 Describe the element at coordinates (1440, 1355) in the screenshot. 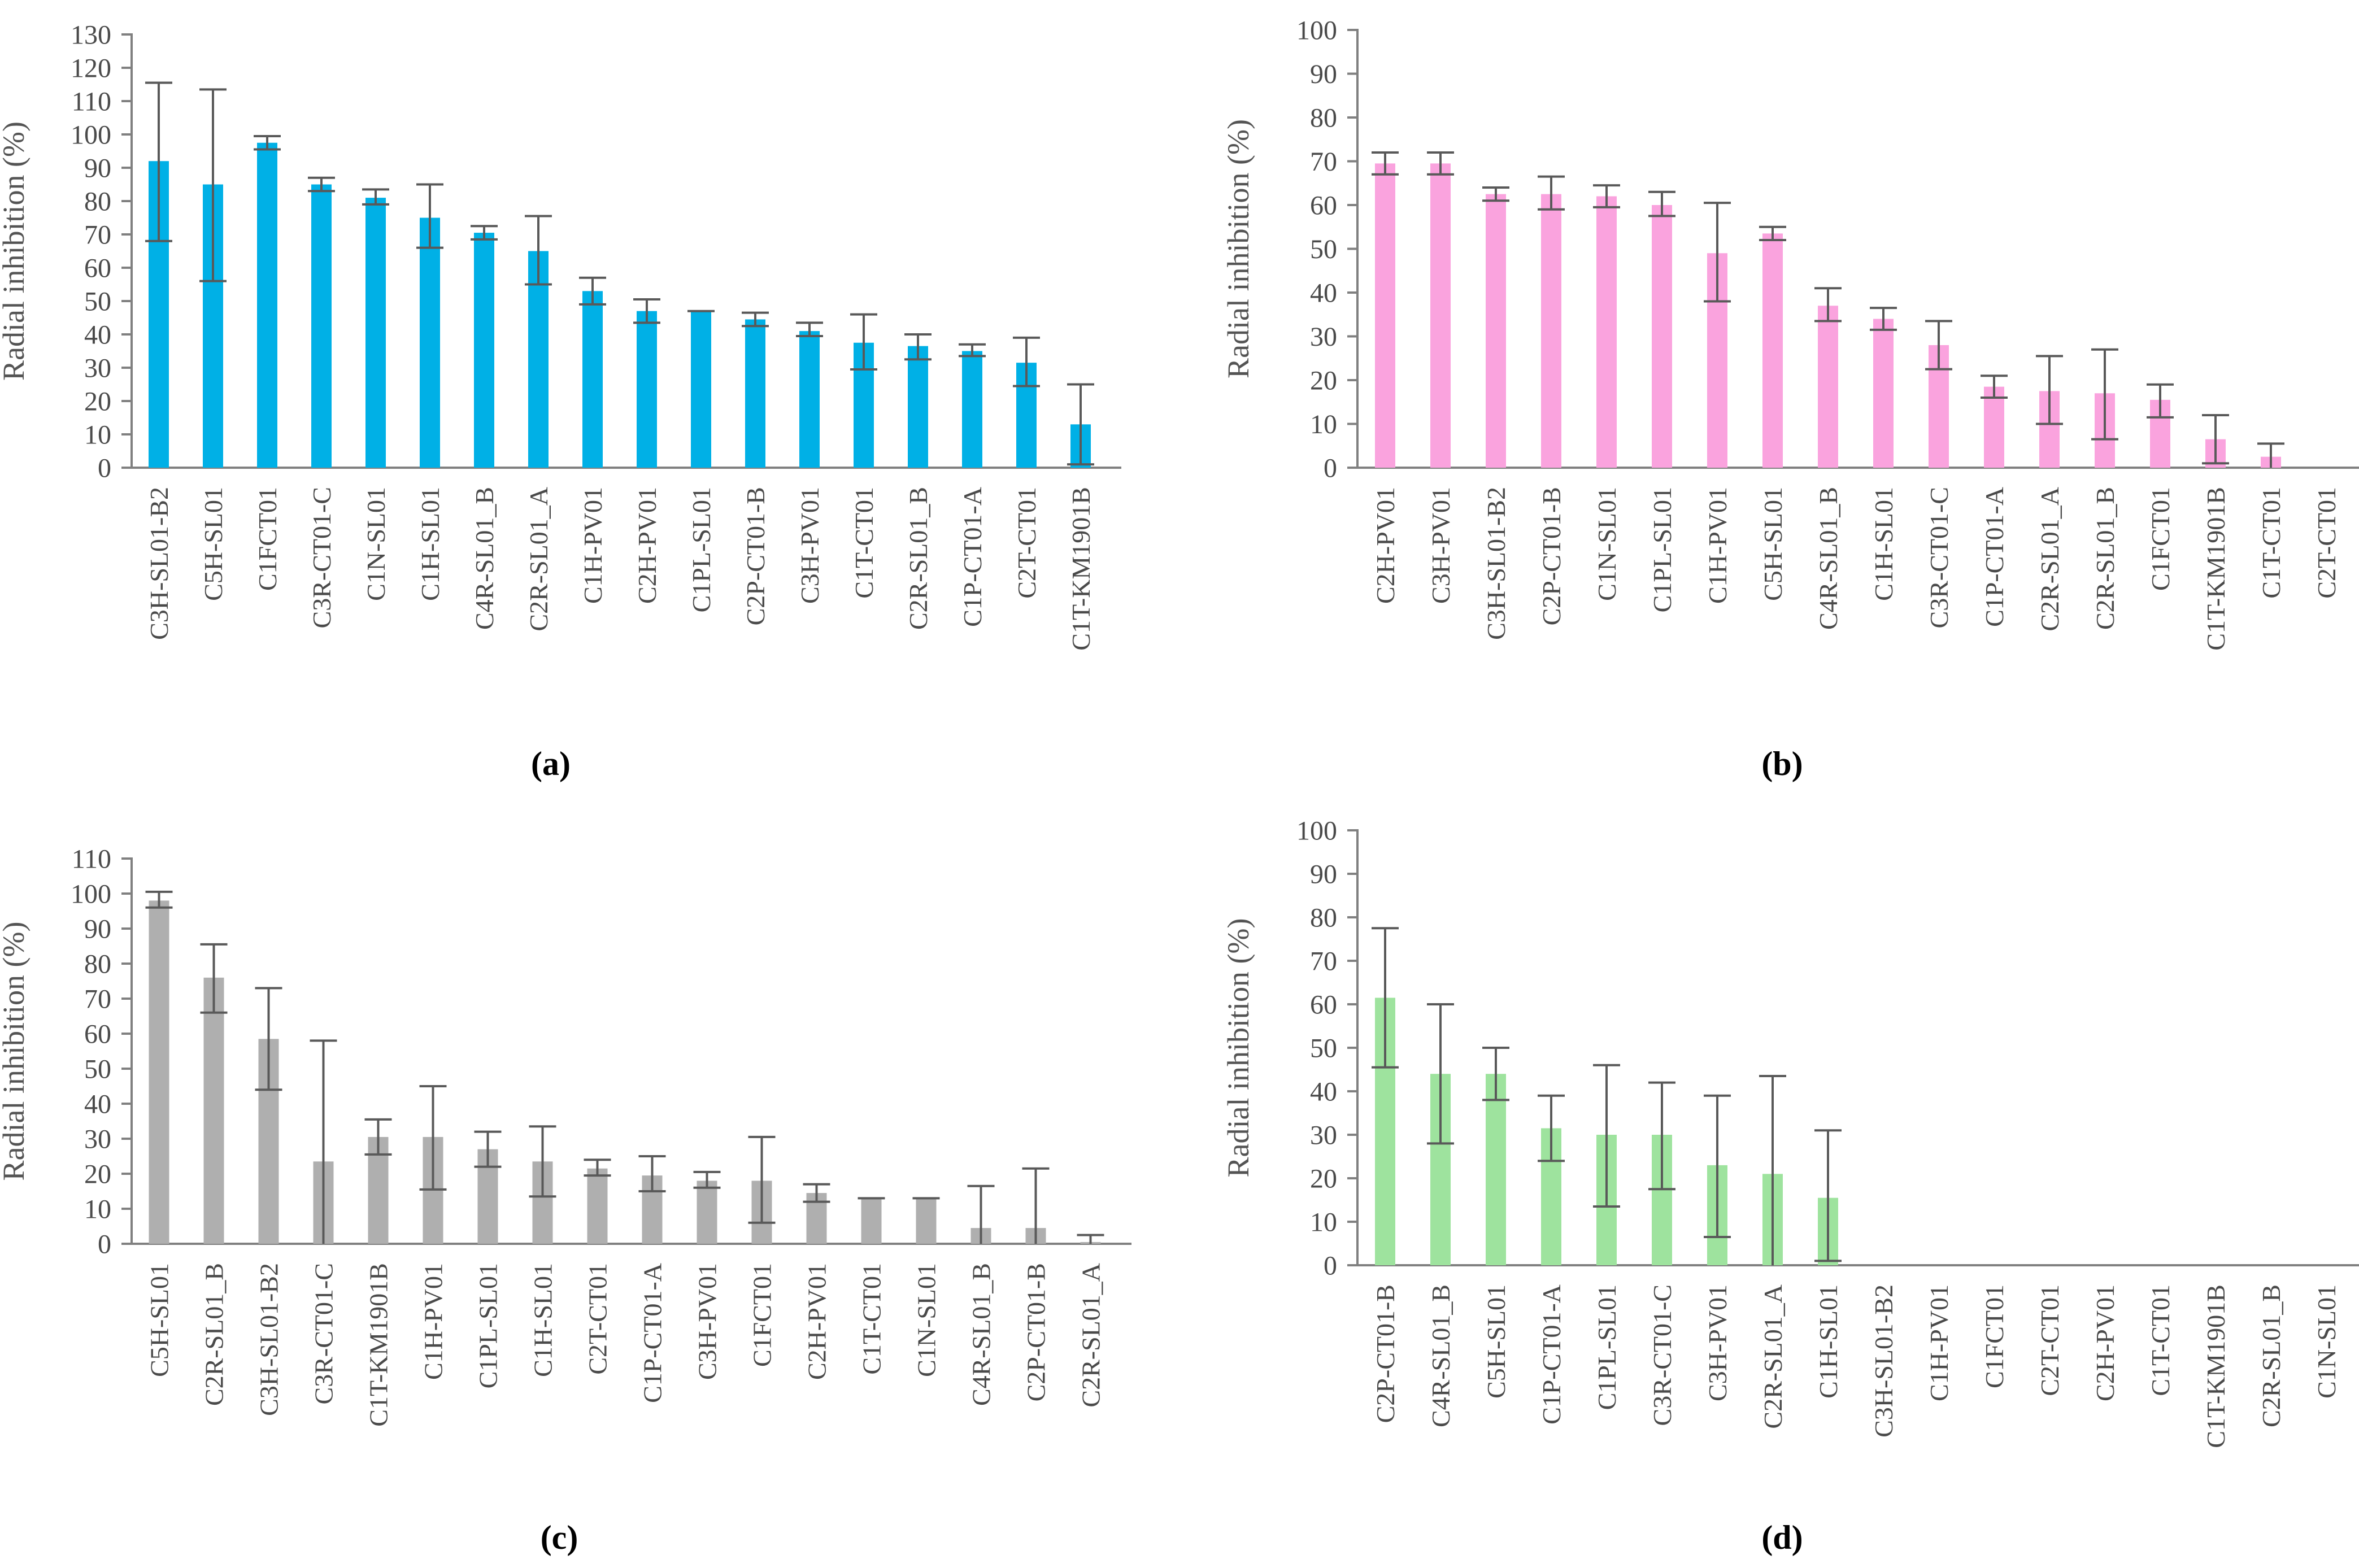

I see `x-category-label: C4R-SL01_B` at that location.